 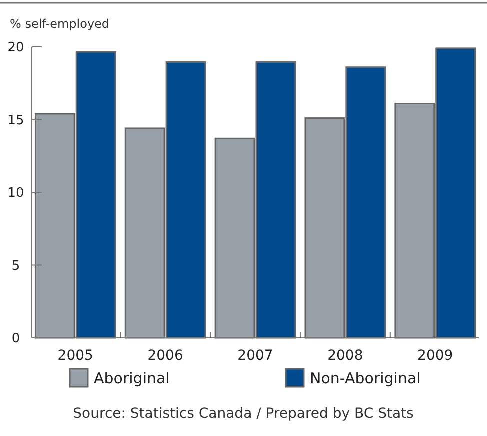 What do you see at coordinates (76, 356) in the screenshot?
I see `x-tick-label: 2005` at bounding box center [76, 356].